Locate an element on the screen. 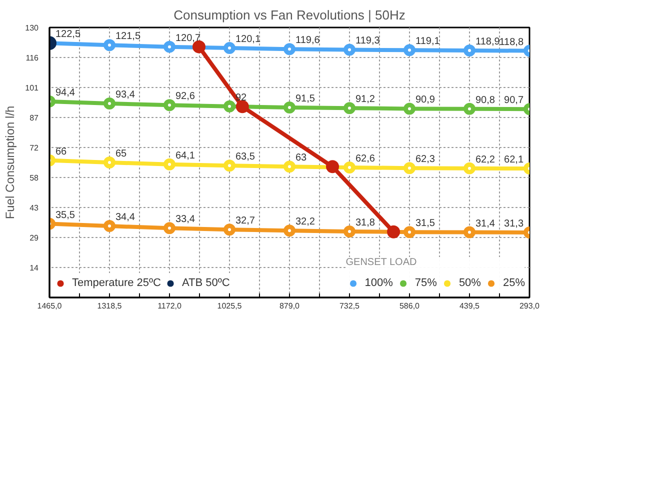 The width and height of the screenshot is (666, 501). x-tick-label: 879,0 is located at coordinates (289, 306).